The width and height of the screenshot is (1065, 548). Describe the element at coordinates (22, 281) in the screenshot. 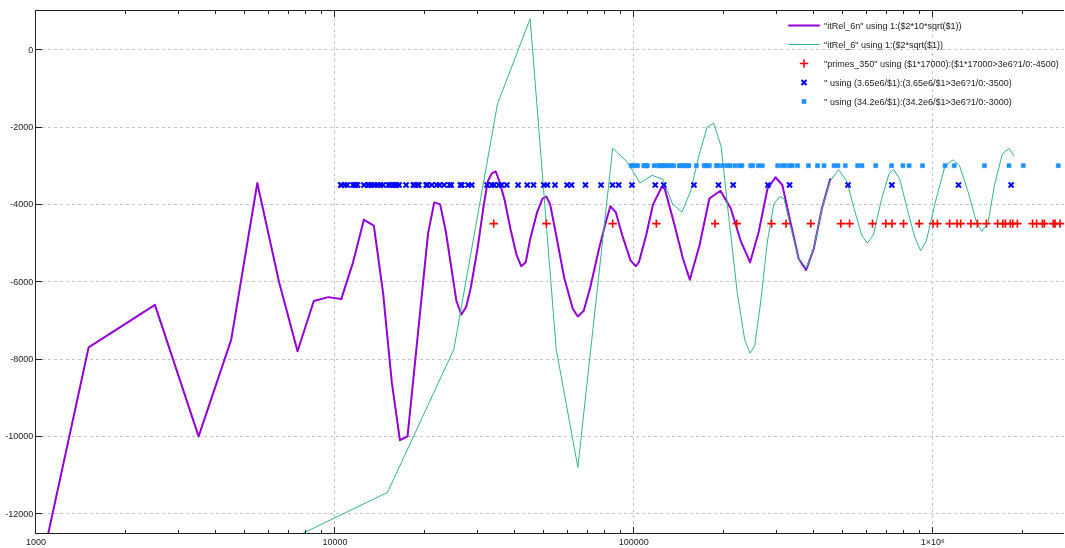

I see `y-tick-label: -6000` at that location.